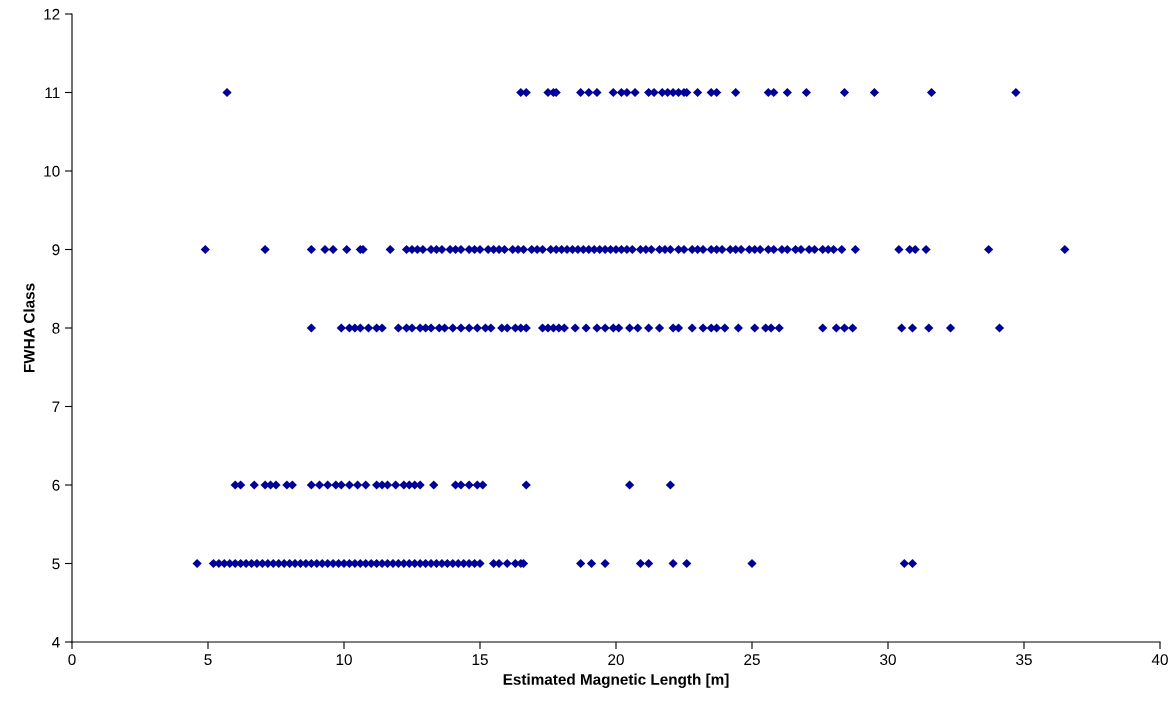  I want to click on y-tick-label: 12, so click(52, 14).